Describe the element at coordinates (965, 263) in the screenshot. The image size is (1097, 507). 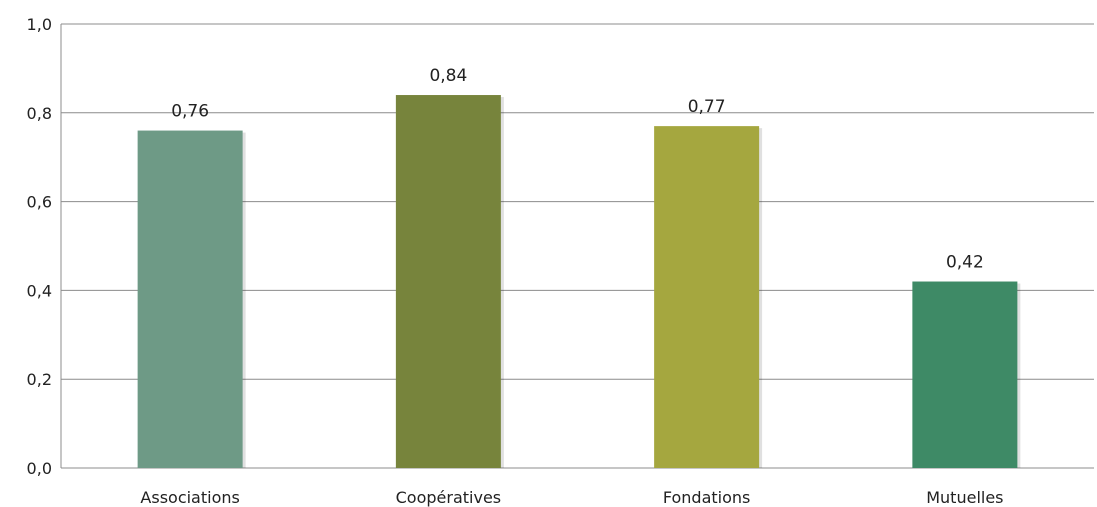
I see `data-label: 0,42` at that location.